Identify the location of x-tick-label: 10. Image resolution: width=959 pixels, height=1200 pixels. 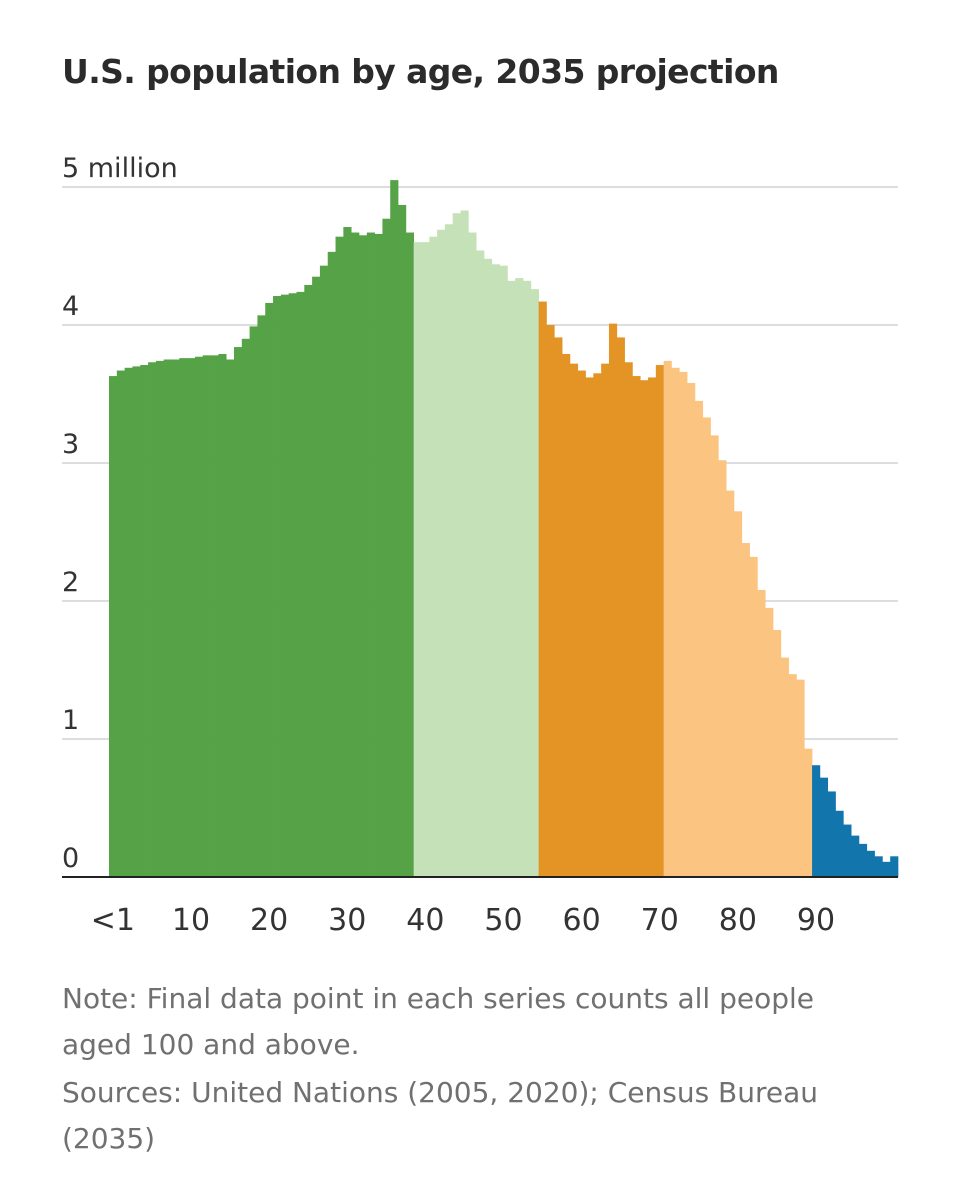
(191, 920).